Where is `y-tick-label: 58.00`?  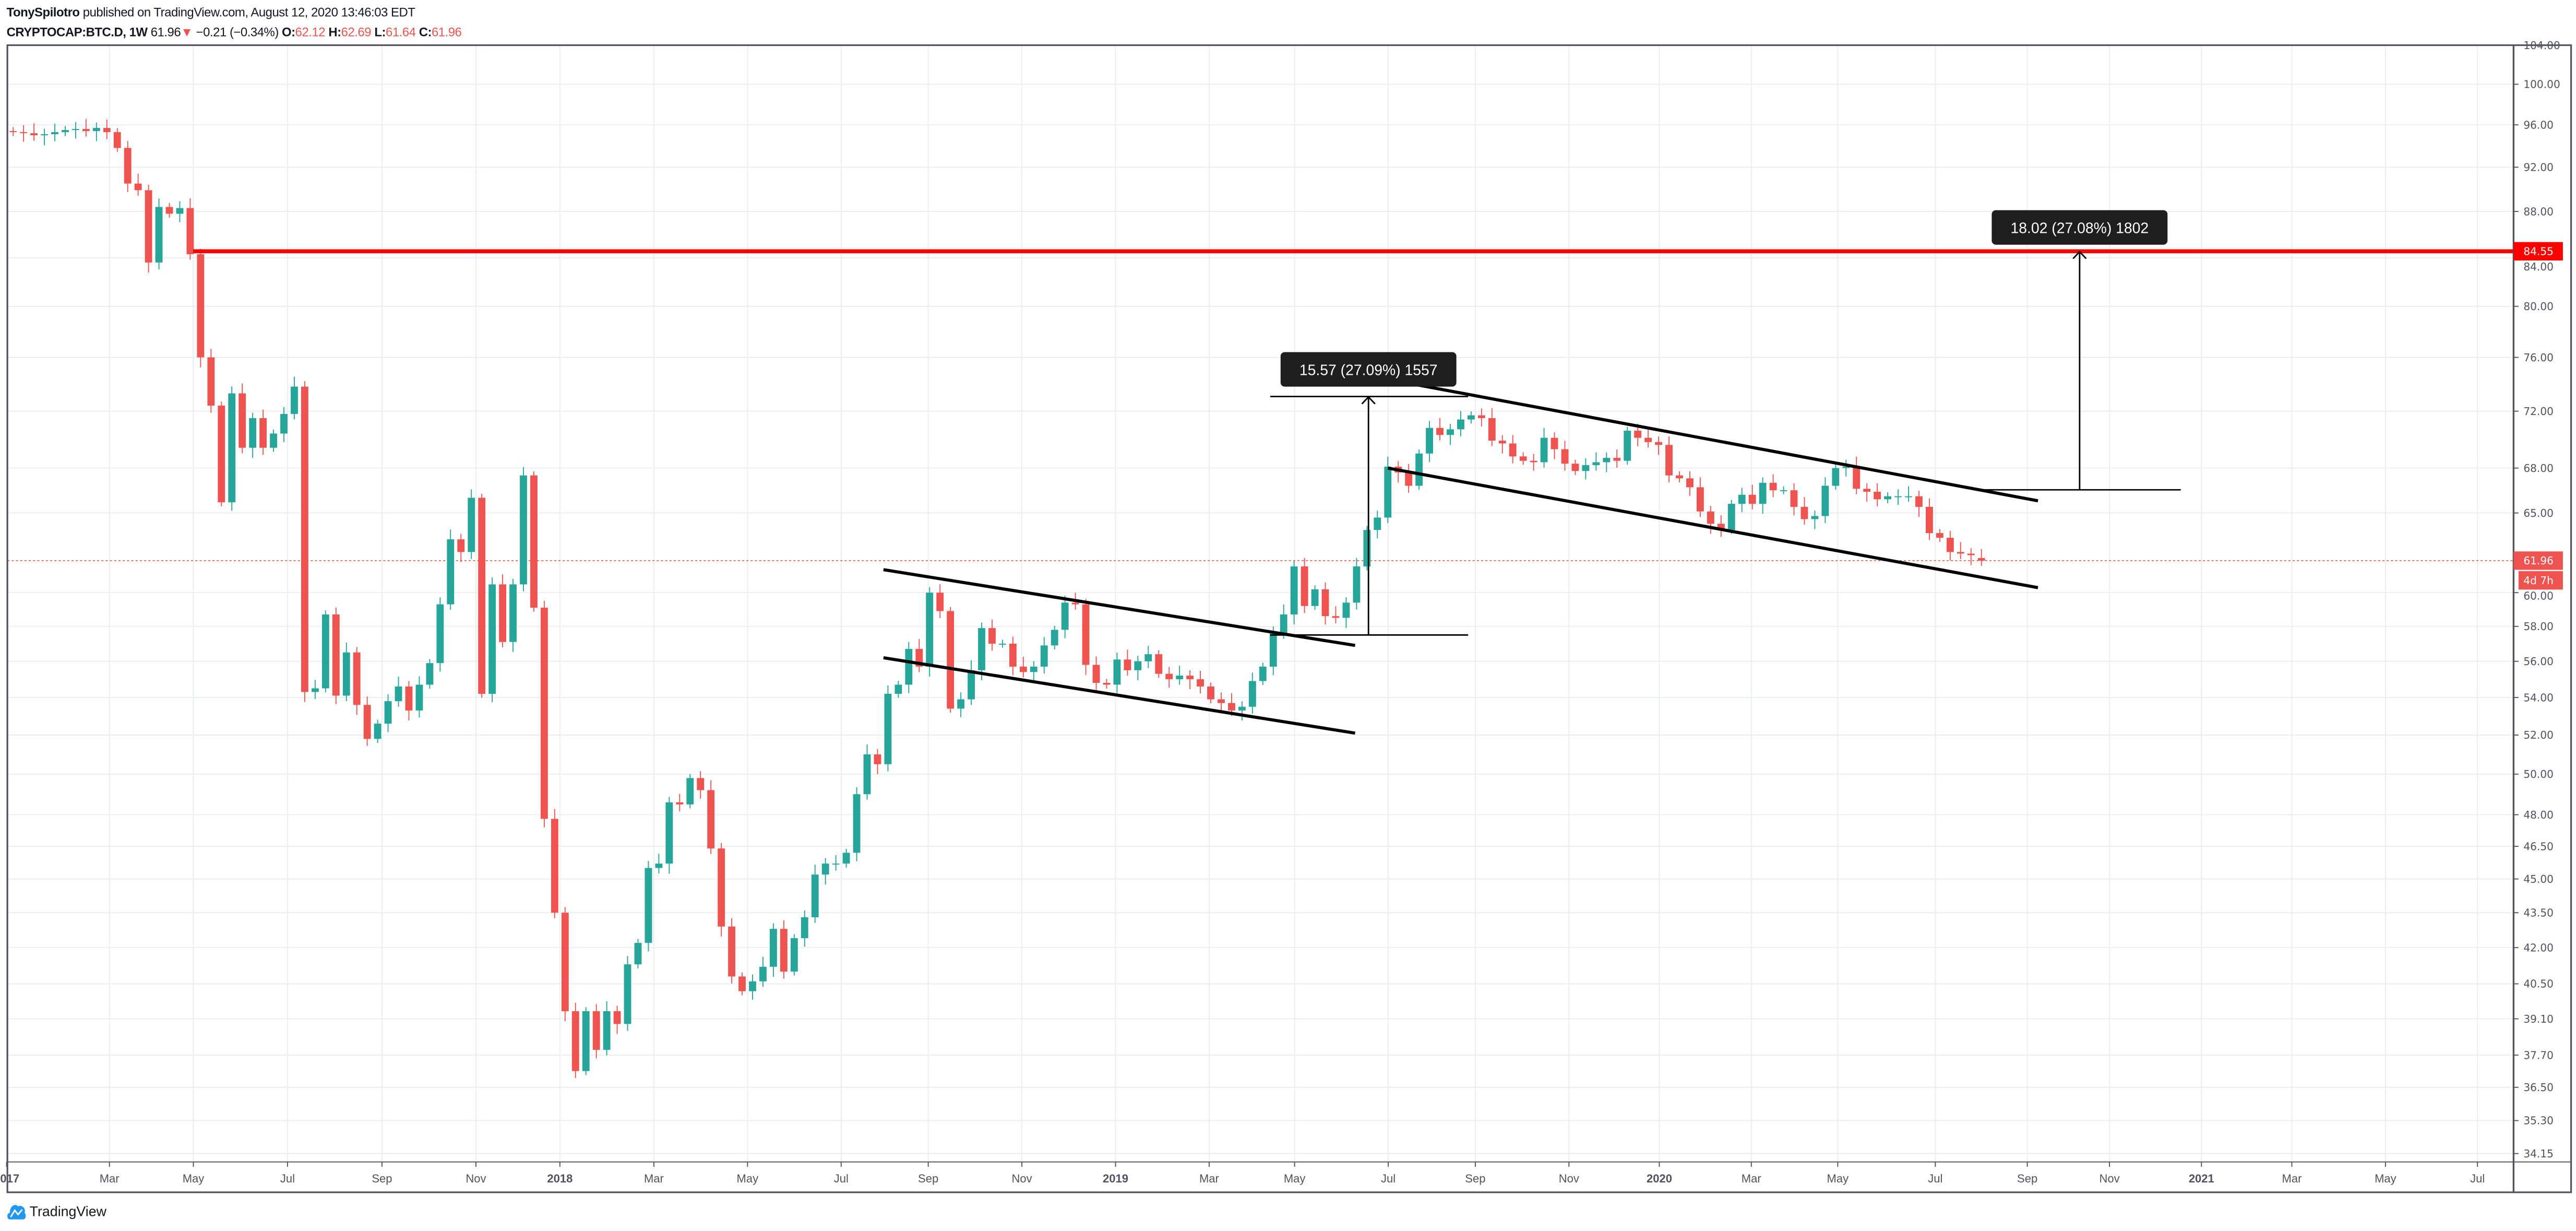 y-tick-label: 58.00 is located at coordinates (2539, 626).